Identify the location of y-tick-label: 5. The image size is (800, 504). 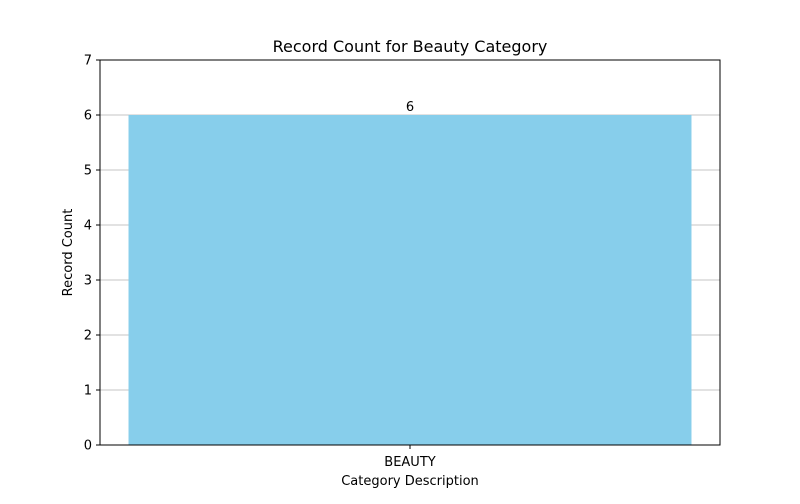
(88, 171).